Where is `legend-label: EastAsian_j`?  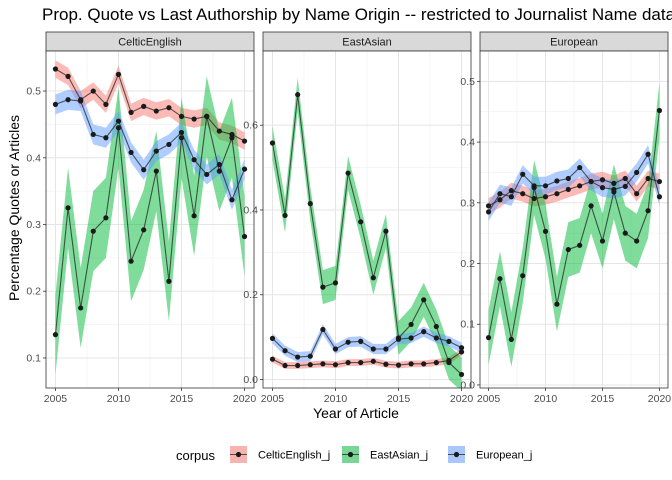
legend-label: EastAsian_j is located at coordinates (399, 456).